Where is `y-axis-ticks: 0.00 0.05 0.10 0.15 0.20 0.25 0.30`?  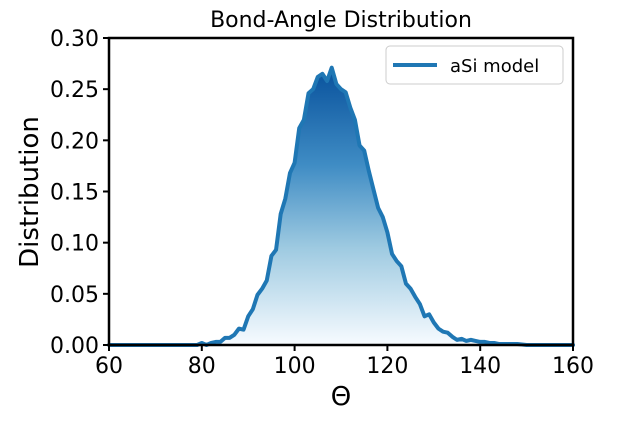 y-axis-ticks: 0.00 0.05 0.10 0.15 0.20 0.25 0.30 is located at coordinates (79, 193).